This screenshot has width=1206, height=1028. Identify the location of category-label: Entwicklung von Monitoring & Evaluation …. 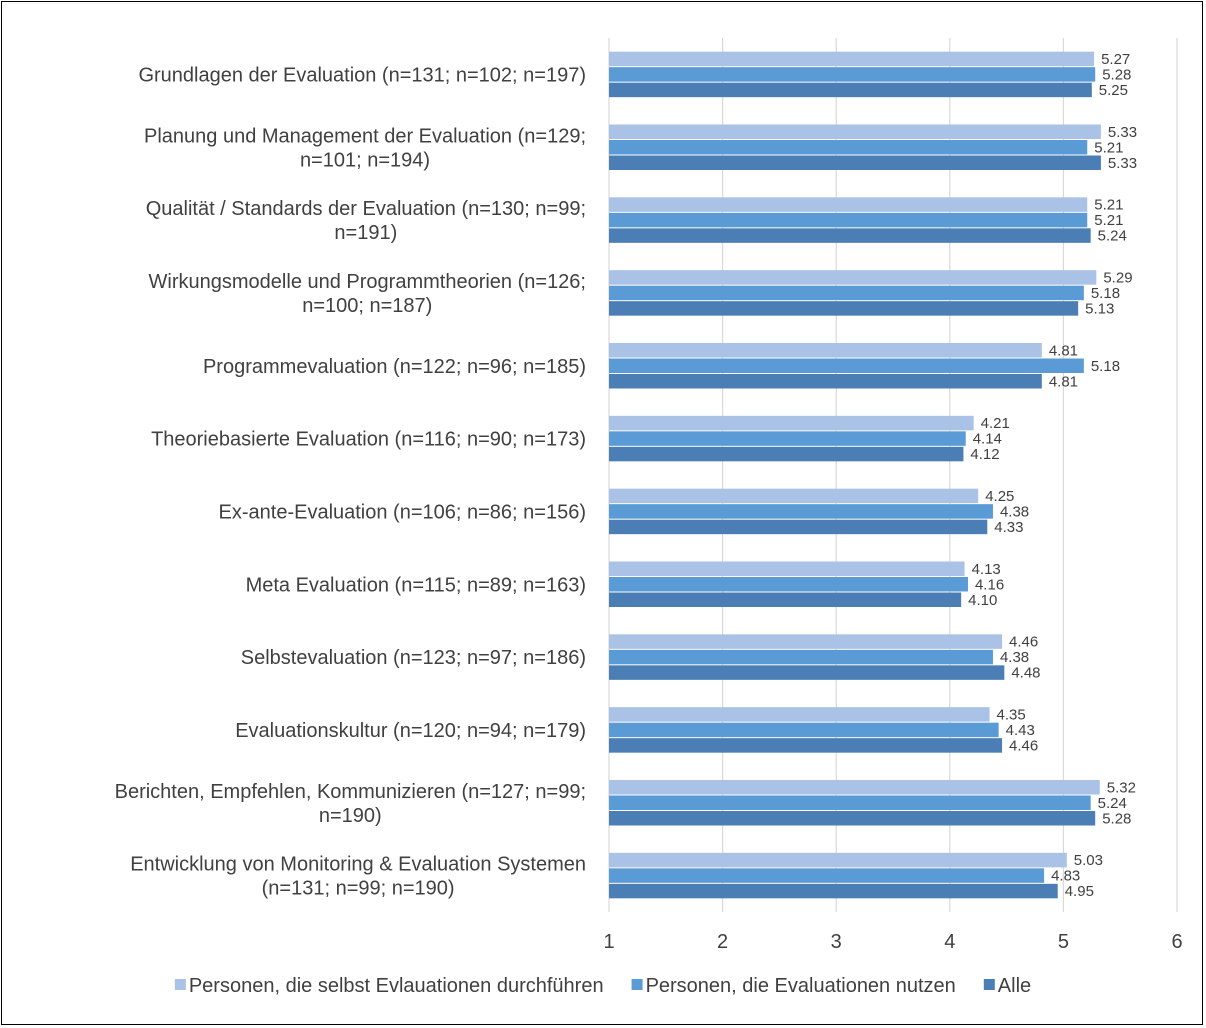
(358, 877).